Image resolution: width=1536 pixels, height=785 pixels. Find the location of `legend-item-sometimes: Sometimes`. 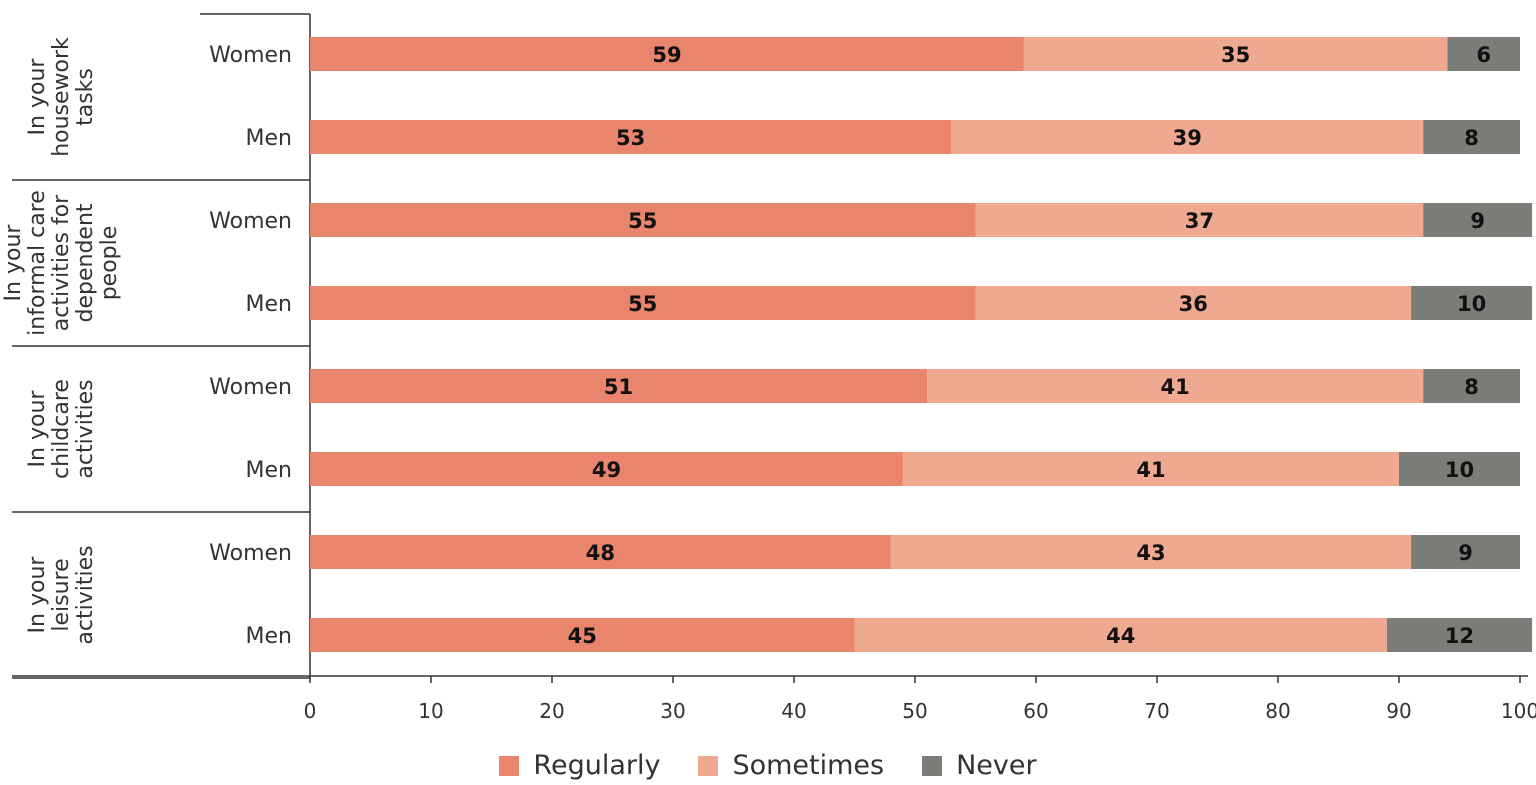

legend-item-sometimes: Sometimes is located at coordinates (791, 765).